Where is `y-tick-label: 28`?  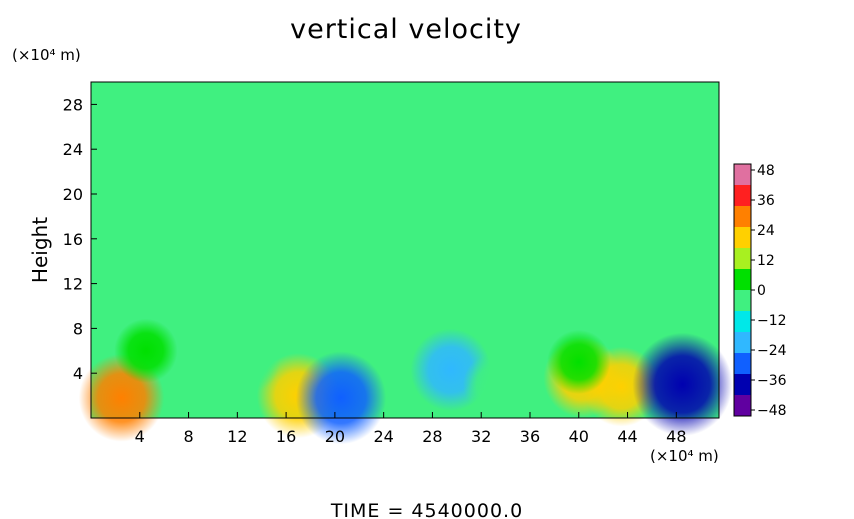 y-tick-label: 28 is located at coordinates (73, 104).